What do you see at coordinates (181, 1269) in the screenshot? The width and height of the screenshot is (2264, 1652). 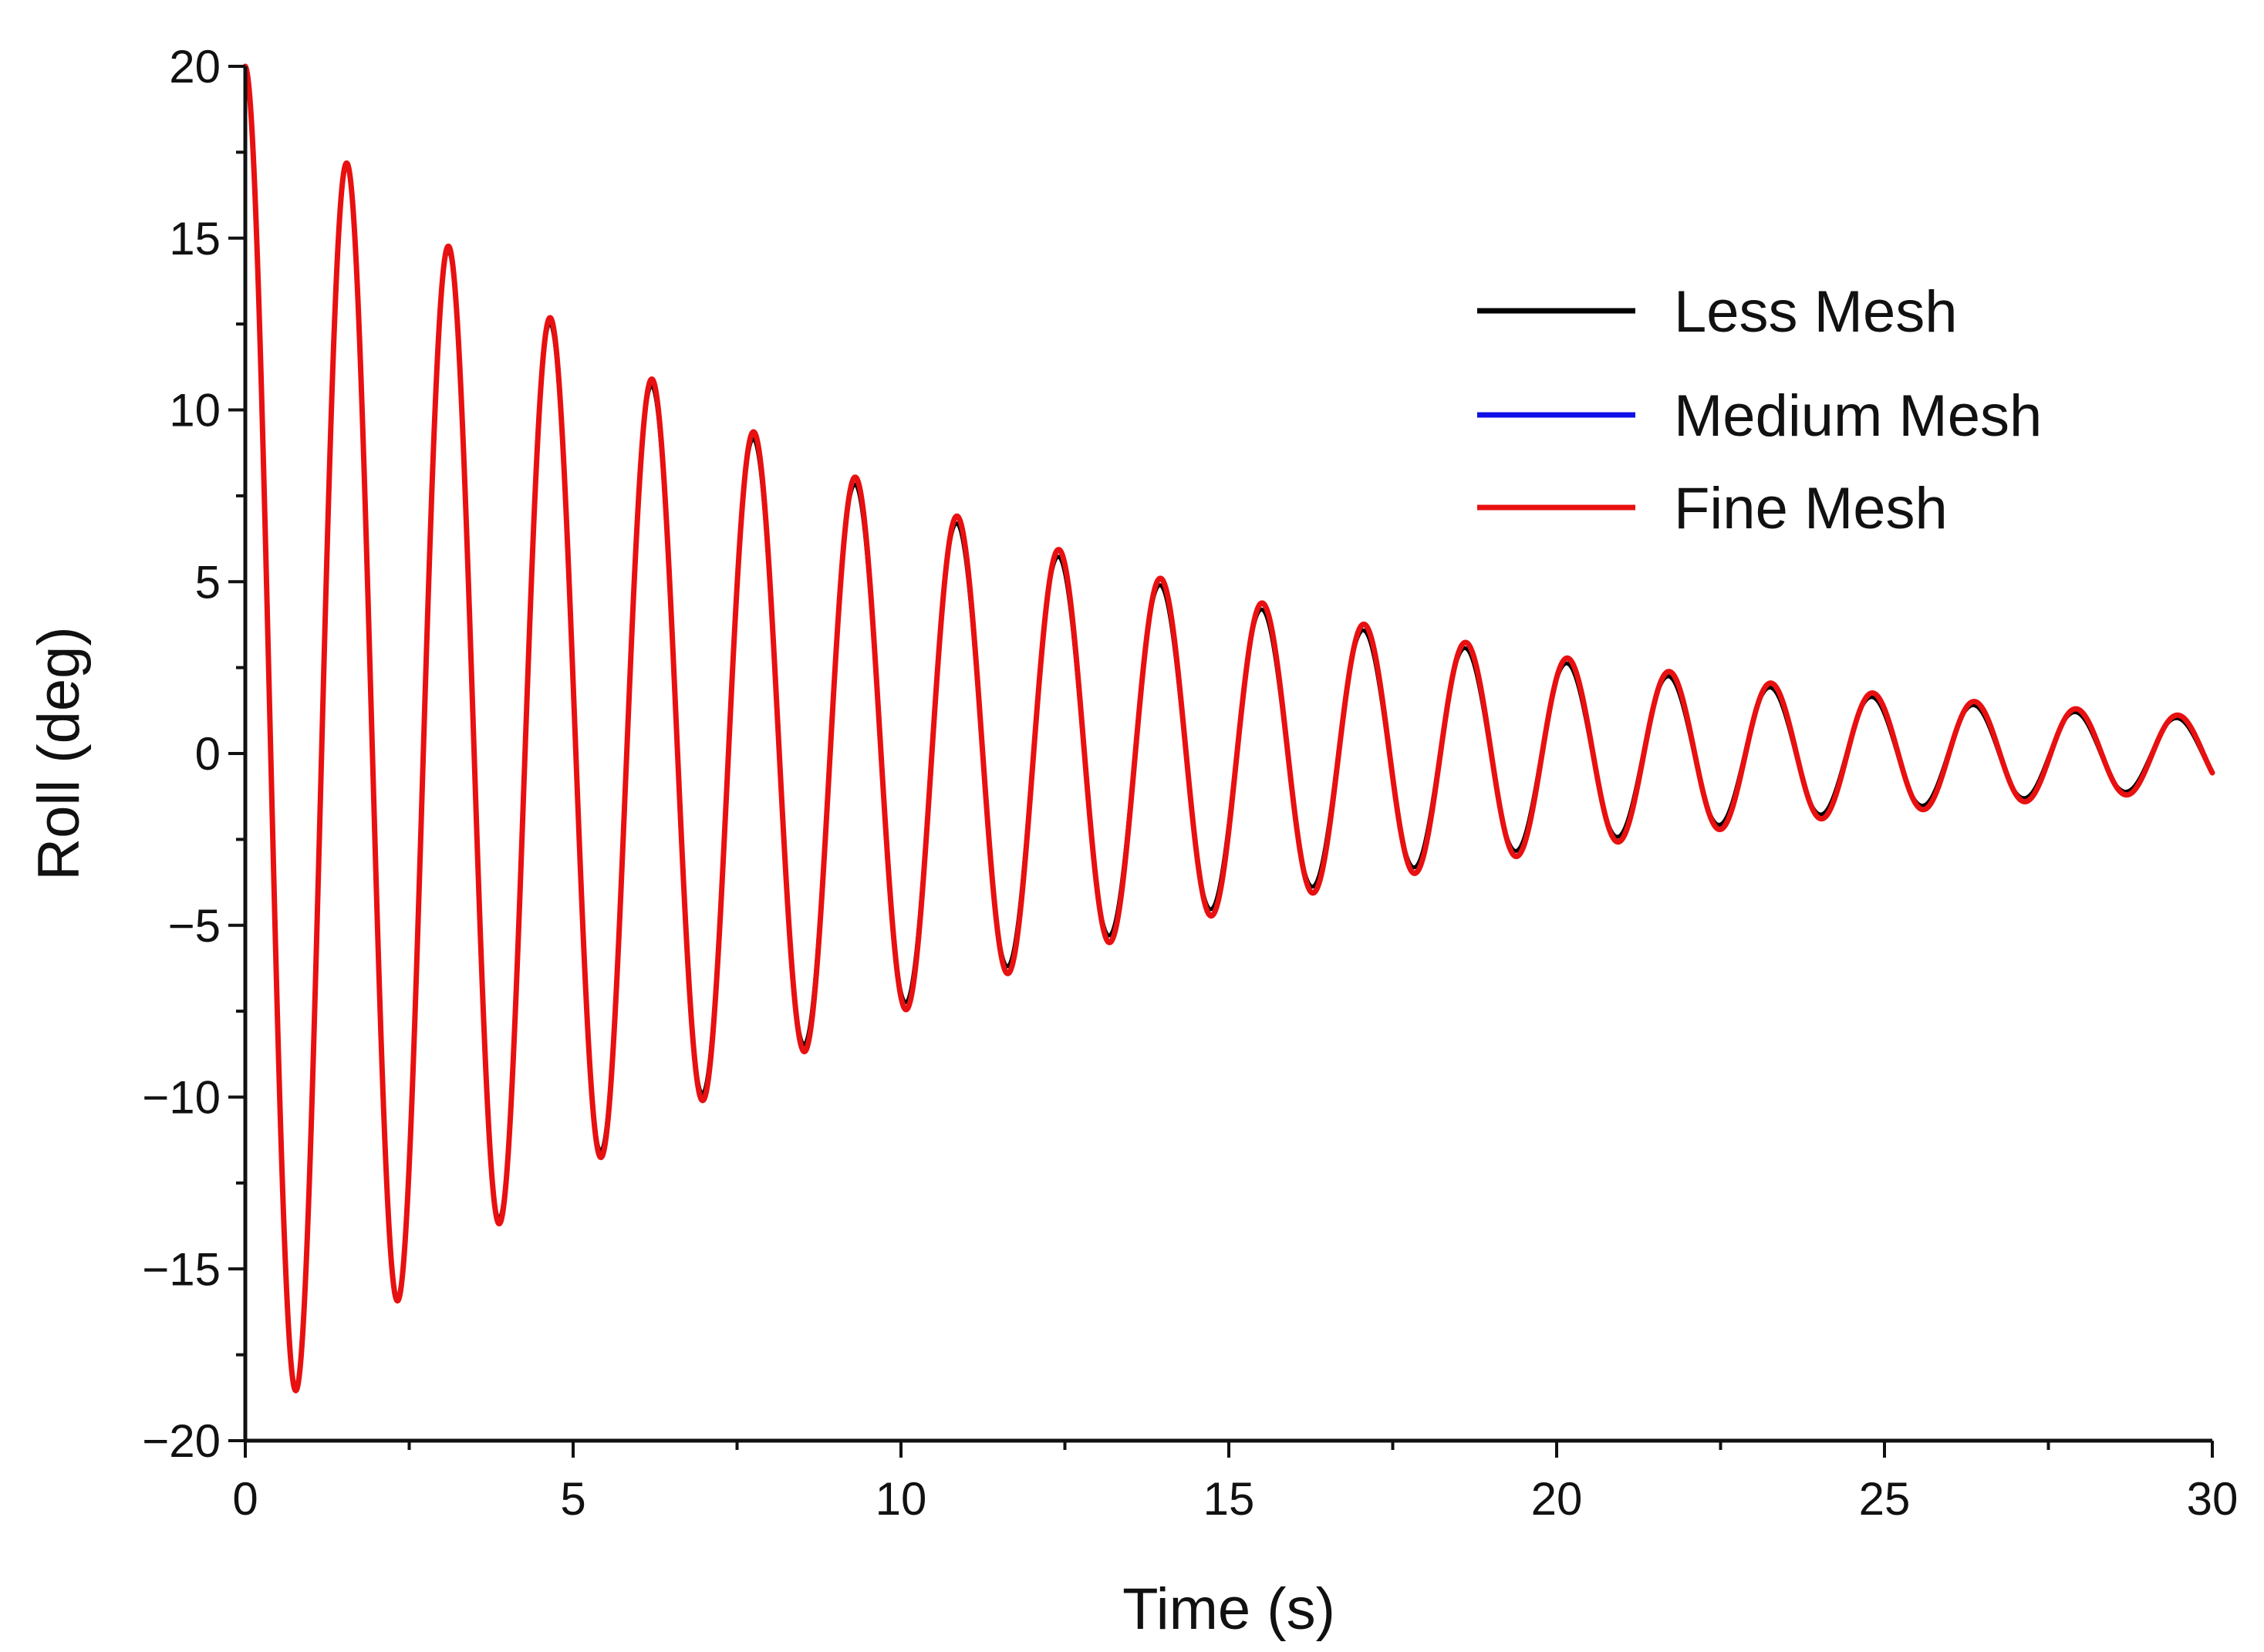 I see `y-tick-label: −15` at bounding box center [181, 1269].